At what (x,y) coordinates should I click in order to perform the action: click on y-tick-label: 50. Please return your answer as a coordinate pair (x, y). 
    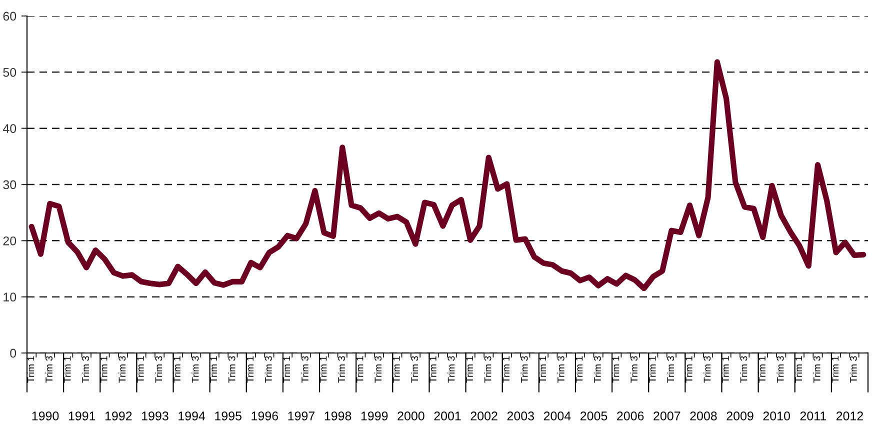
    Looking at the image, I should click on (9, 72).